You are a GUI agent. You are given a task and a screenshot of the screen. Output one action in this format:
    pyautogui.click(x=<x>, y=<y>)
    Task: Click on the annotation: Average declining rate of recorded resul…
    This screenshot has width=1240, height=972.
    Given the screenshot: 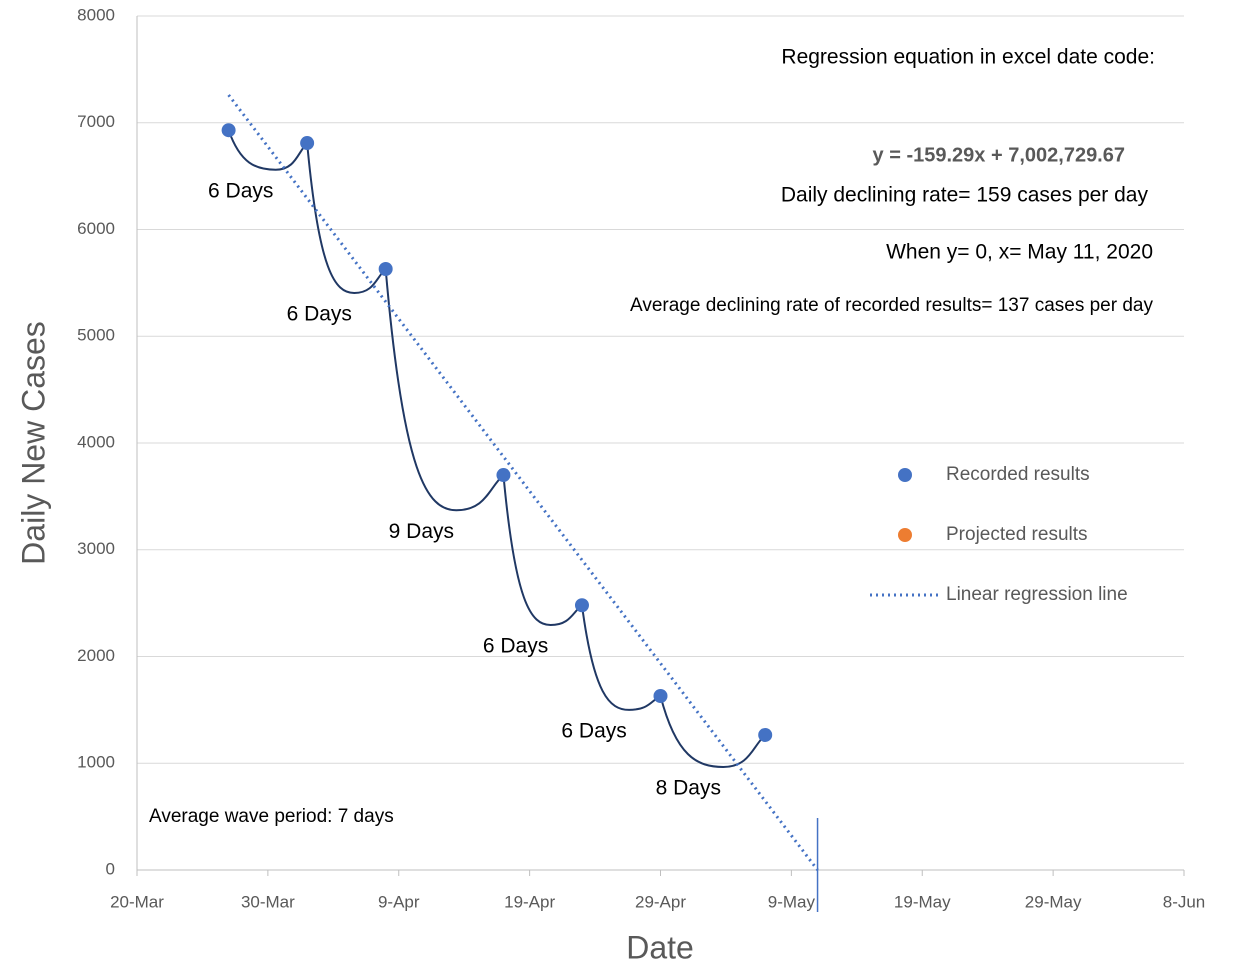 What is the action you would take?
    pyautogui.click(x=891, y=305)
    